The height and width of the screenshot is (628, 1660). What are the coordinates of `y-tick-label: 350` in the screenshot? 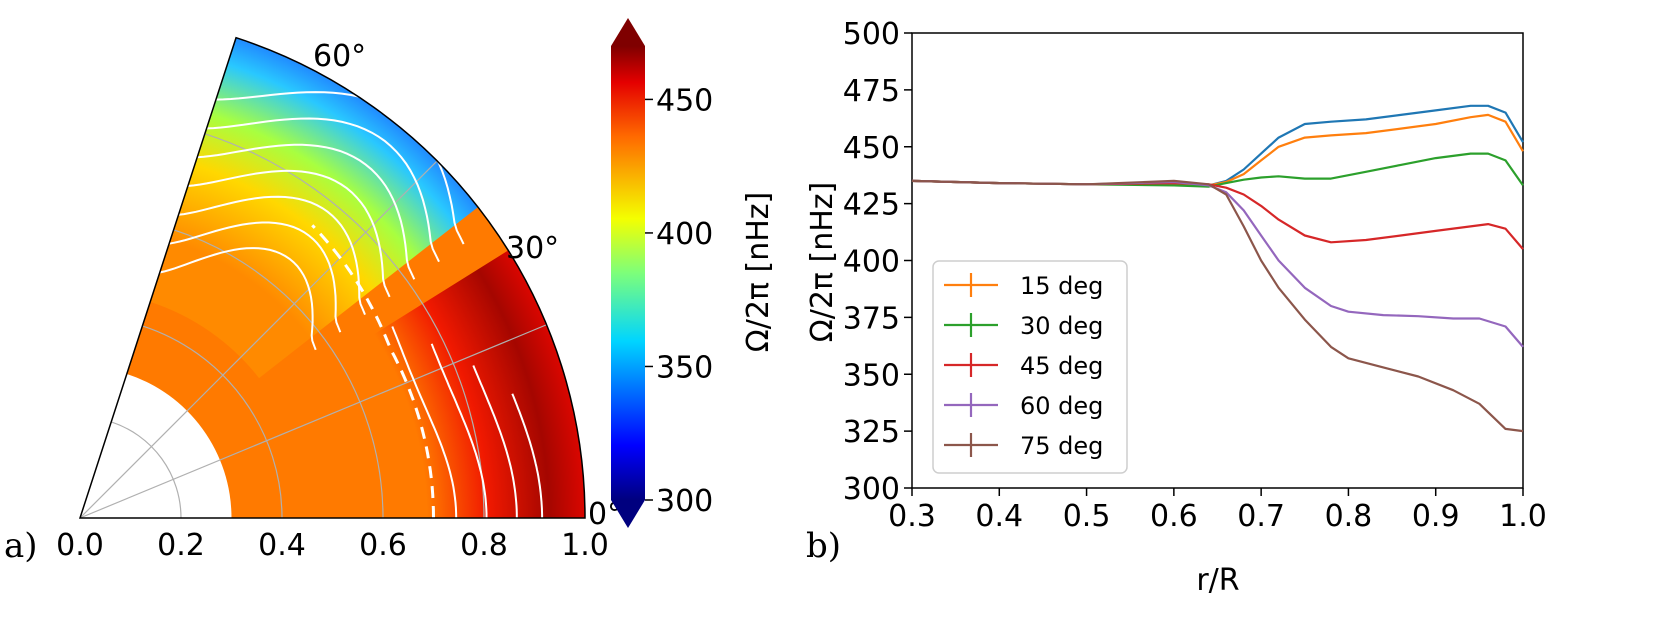 It's located at (871, 375).